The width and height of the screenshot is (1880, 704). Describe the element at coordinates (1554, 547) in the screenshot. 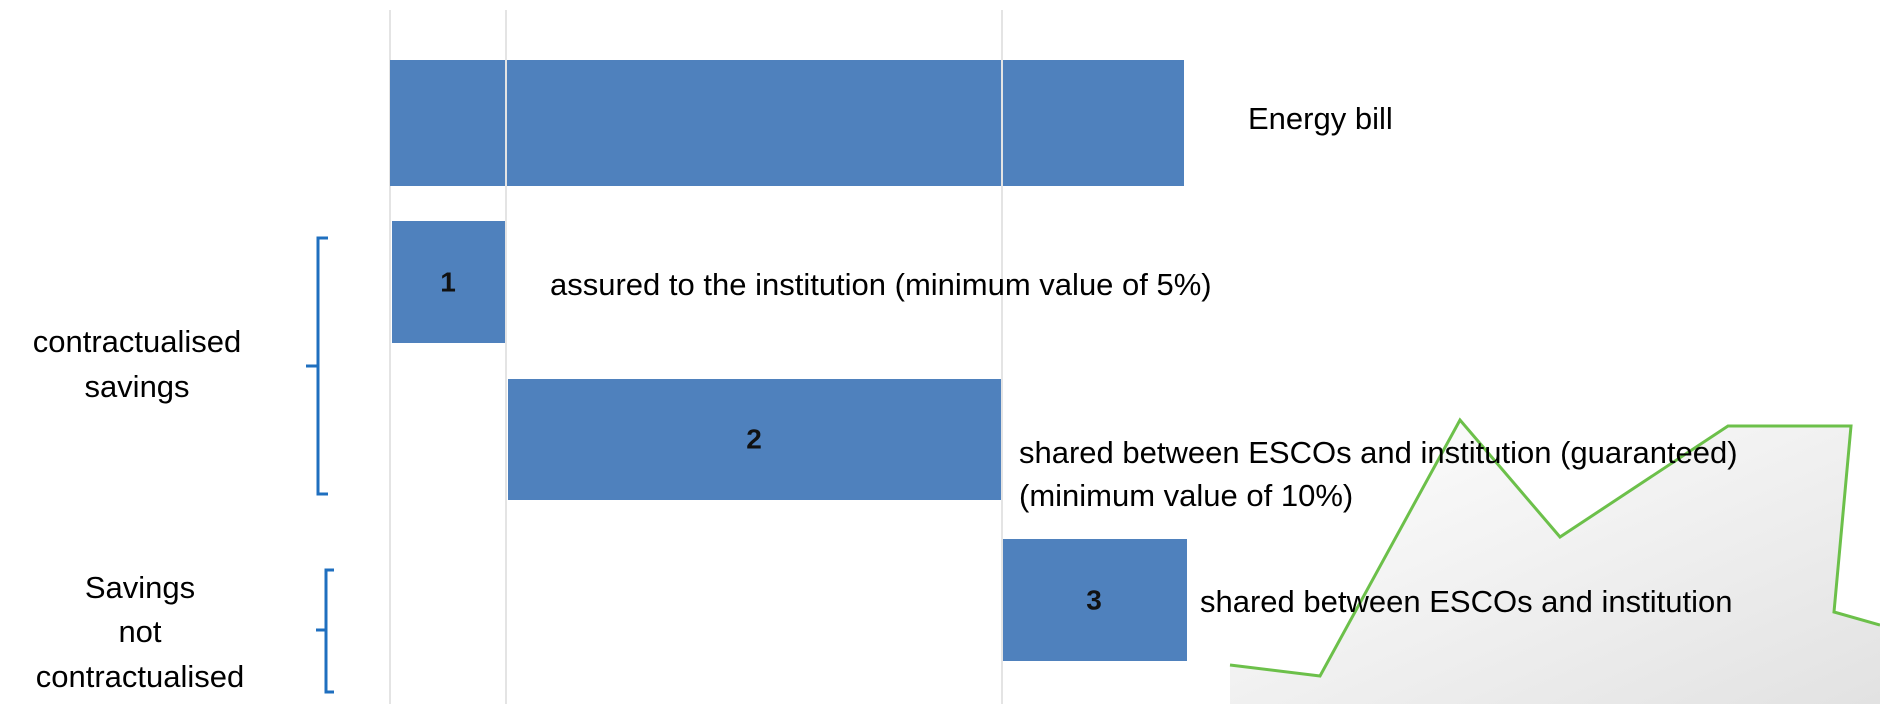

I see `decoration-line` at that location.